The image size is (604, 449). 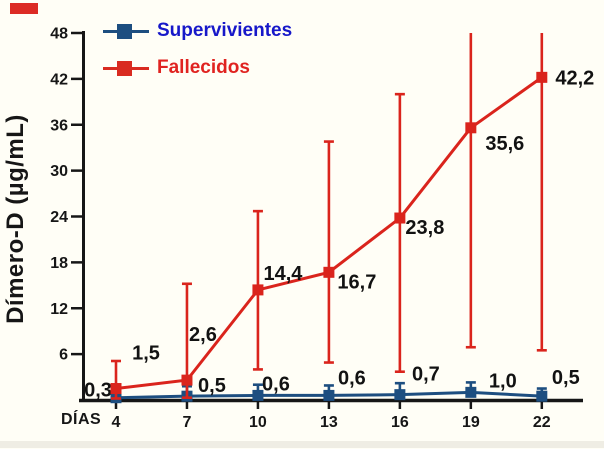 What do you see at coordinates (471, 422) in the screenshot?
I see `x-tick-label: 19` at bounding box center [471, 422].